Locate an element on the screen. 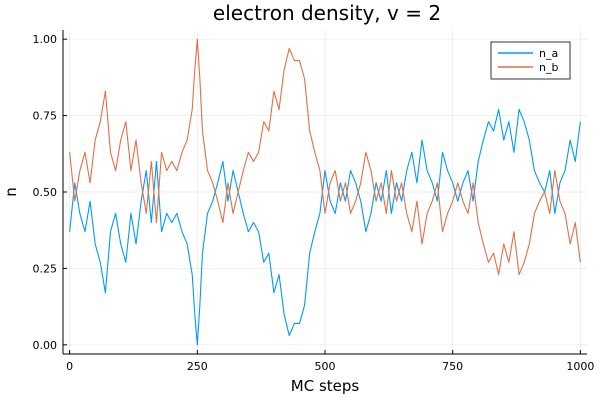  y-tick-label: 1.00 is located at coordinates (45, 39).